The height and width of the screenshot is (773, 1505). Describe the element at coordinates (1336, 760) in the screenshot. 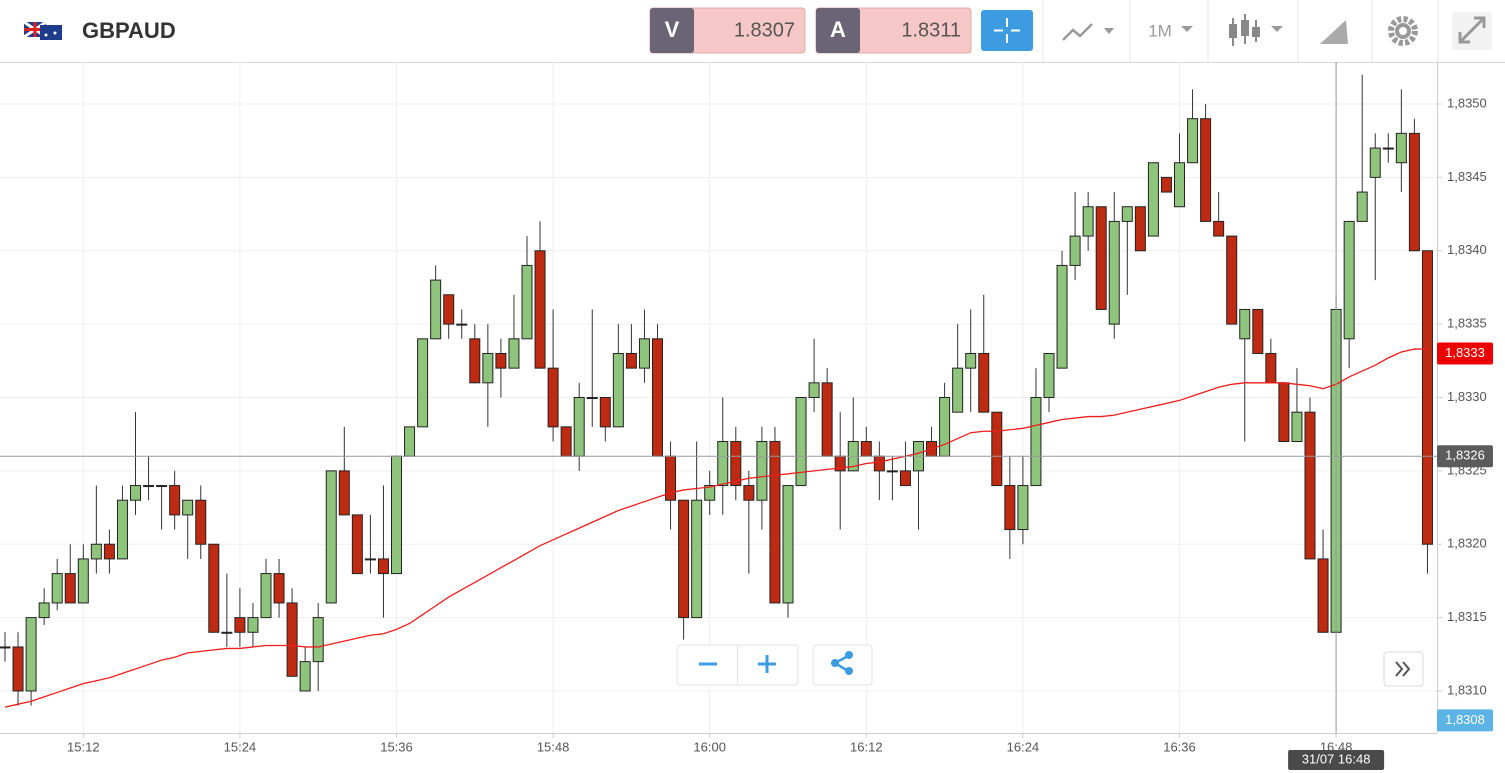

I see `crosshair-x-box` at that location.